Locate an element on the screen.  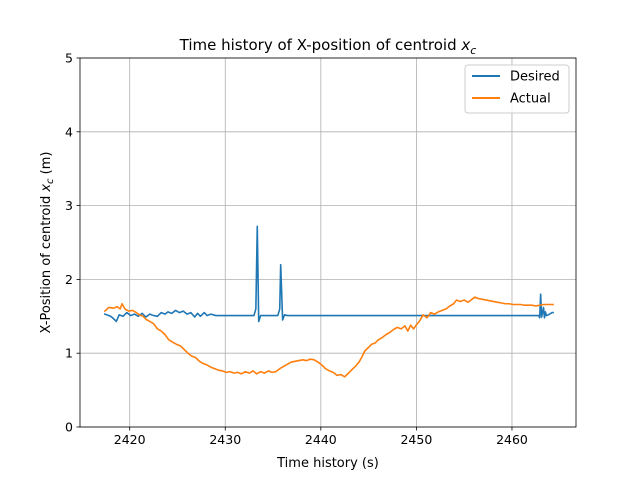
y-tick-label: 5 is located at coordinates (69, 58).